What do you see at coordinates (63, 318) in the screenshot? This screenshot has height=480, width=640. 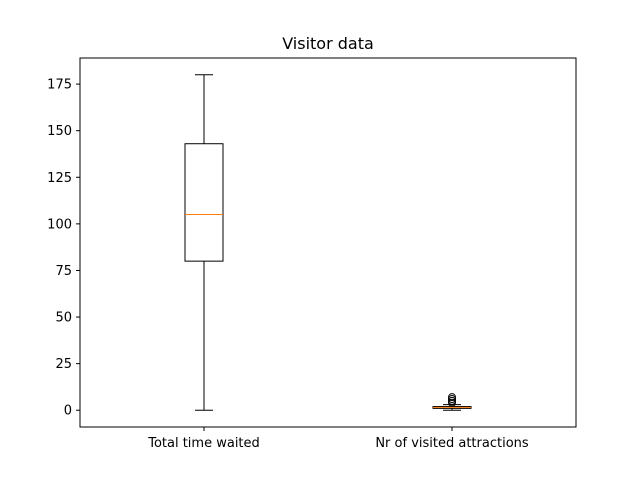 I see `y-tick-label: 50` at bounding box center [63, 318].